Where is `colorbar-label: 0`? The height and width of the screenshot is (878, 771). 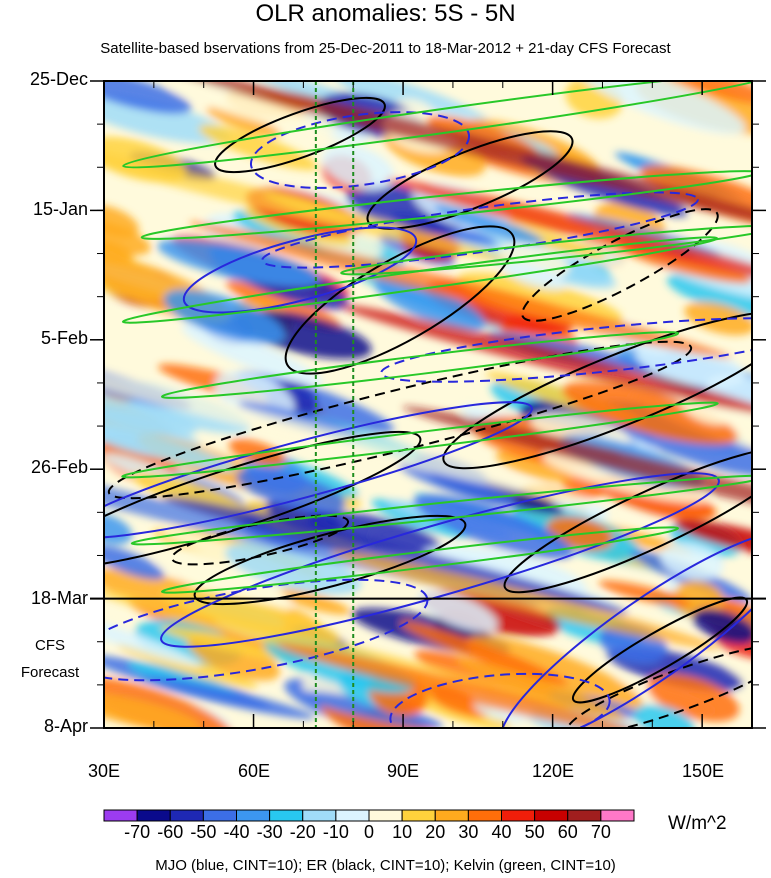 colorbar-label: 0 is located at coordinates (368, 832).